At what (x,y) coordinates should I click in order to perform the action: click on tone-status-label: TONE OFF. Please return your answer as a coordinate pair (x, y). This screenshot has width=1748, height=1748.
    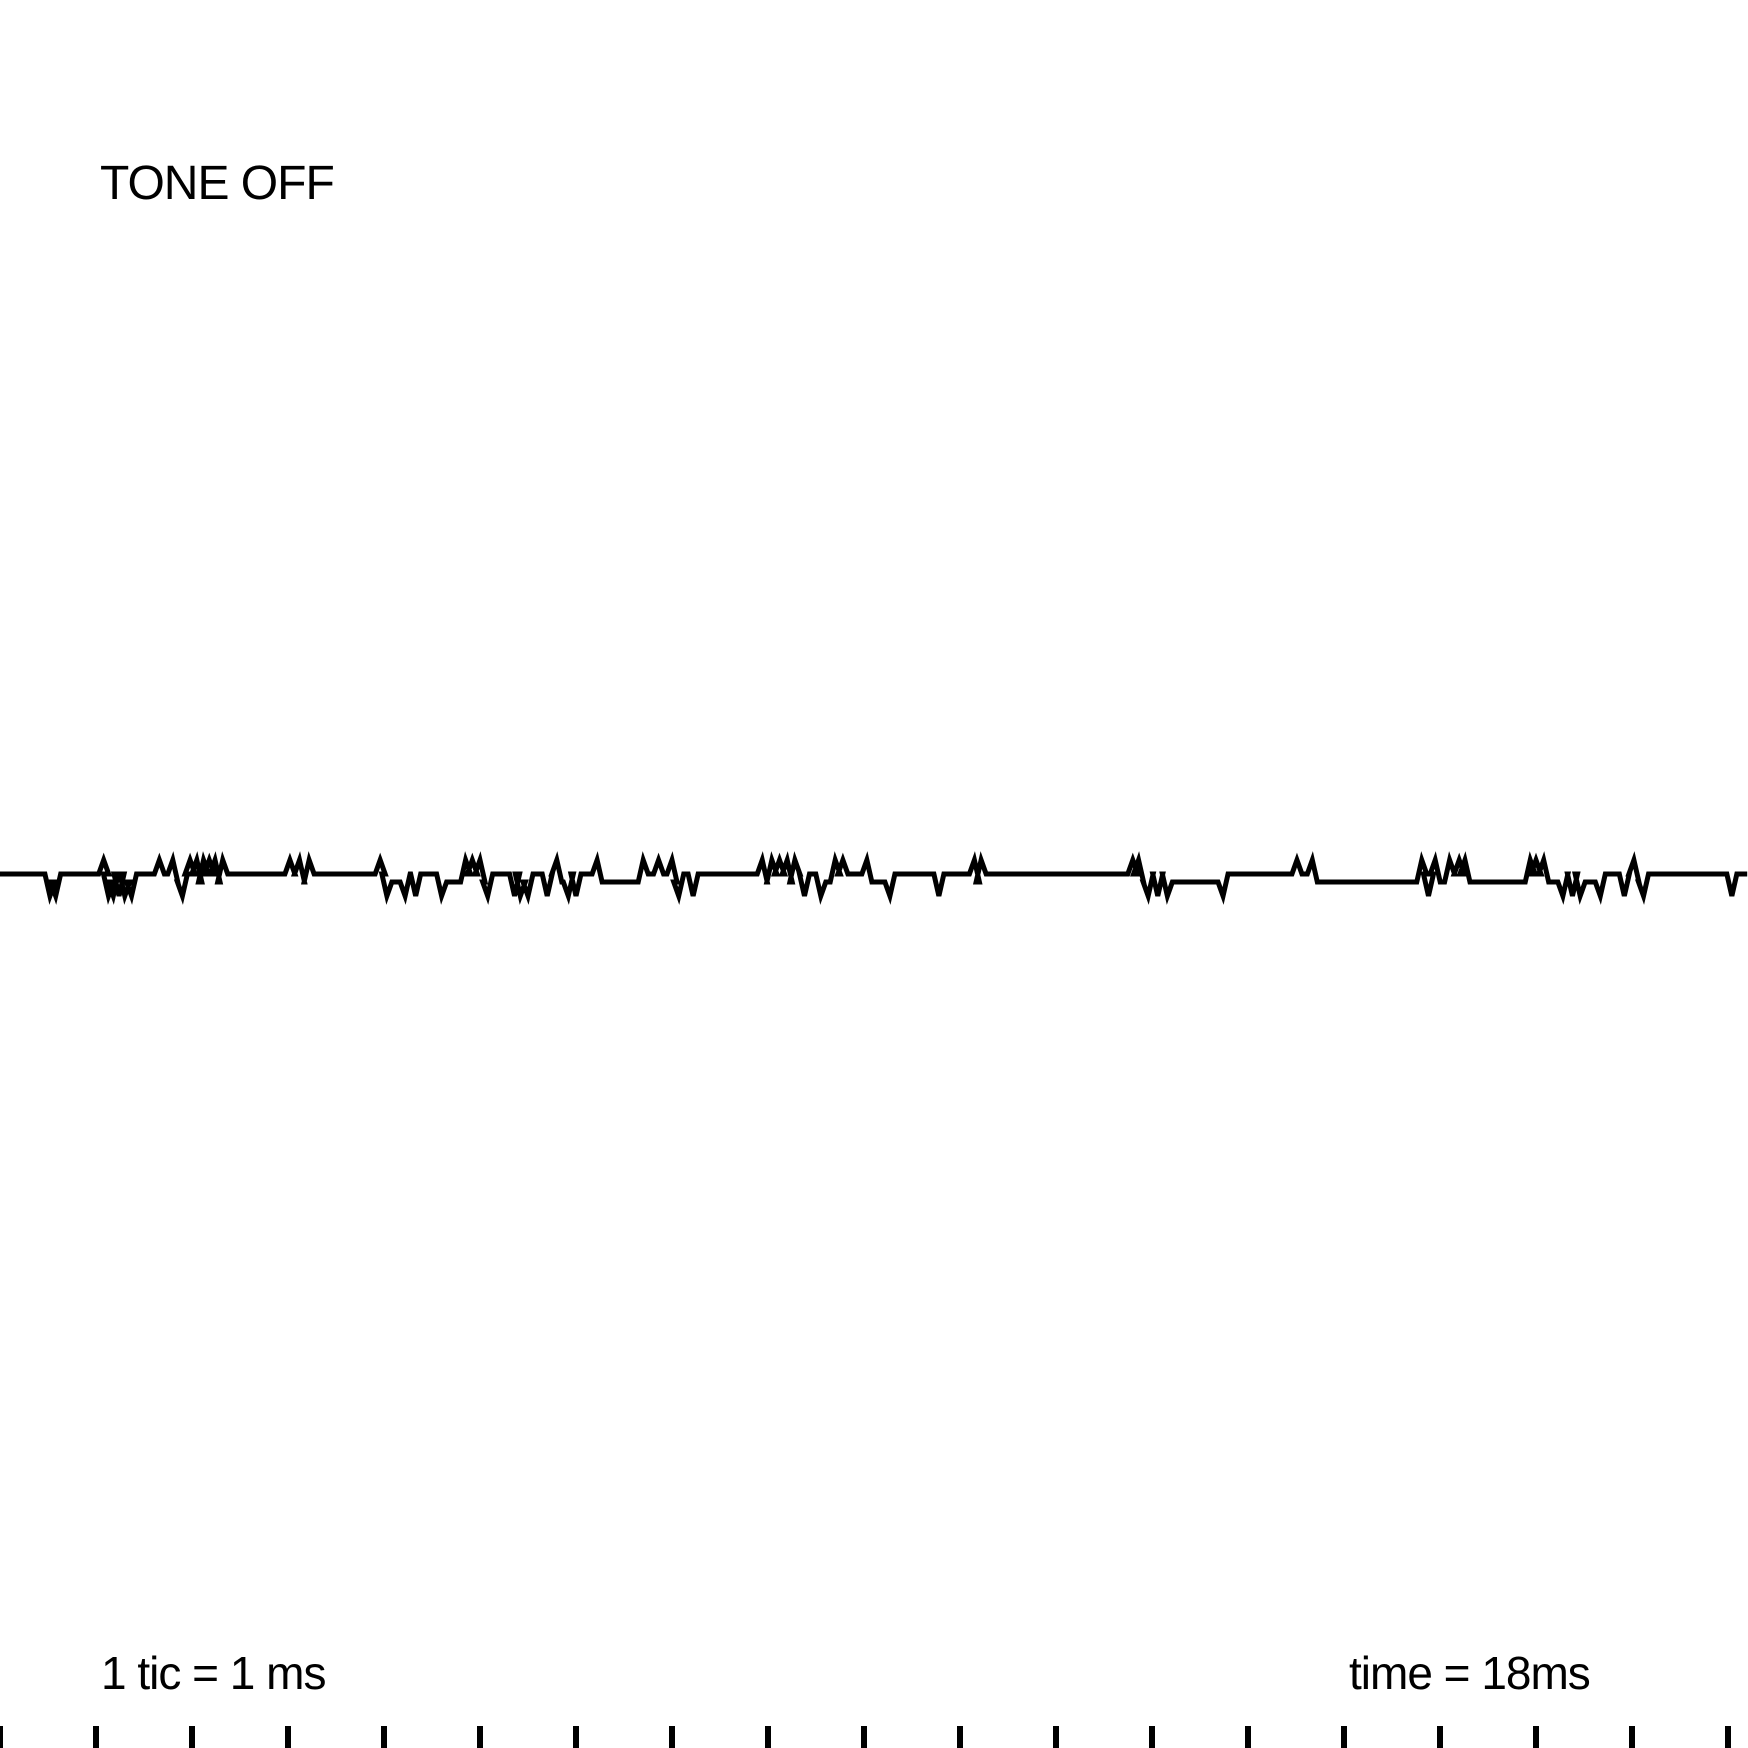
    Looking at the image, I should click on (217, 183).